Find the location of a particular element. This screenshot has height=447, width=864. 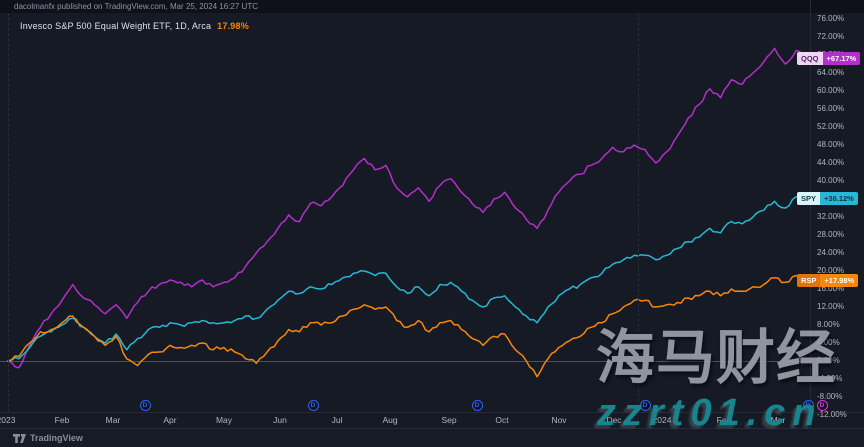

series-symbol-chip: RSP is located at coordinates (809, 280).